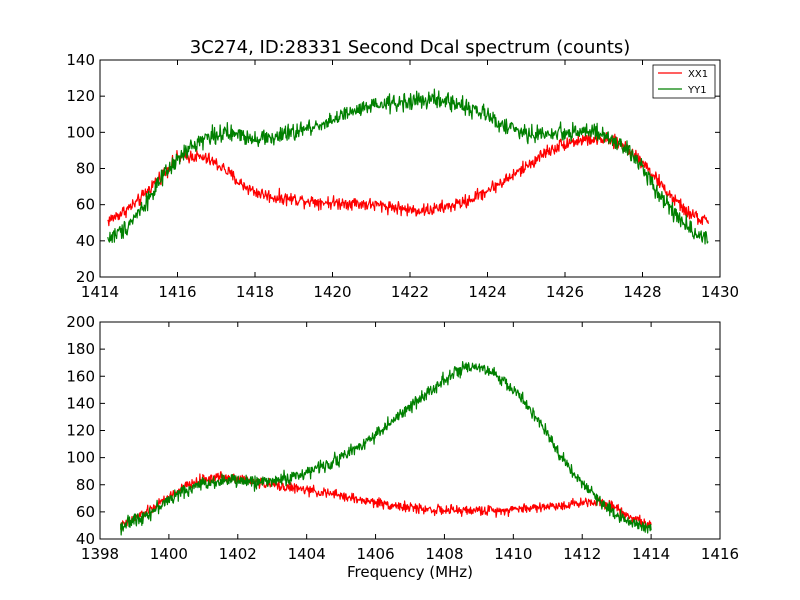 This screenshot has height=600, width=800. I want to click on x-tick-label: 1398, so click(100, 554).